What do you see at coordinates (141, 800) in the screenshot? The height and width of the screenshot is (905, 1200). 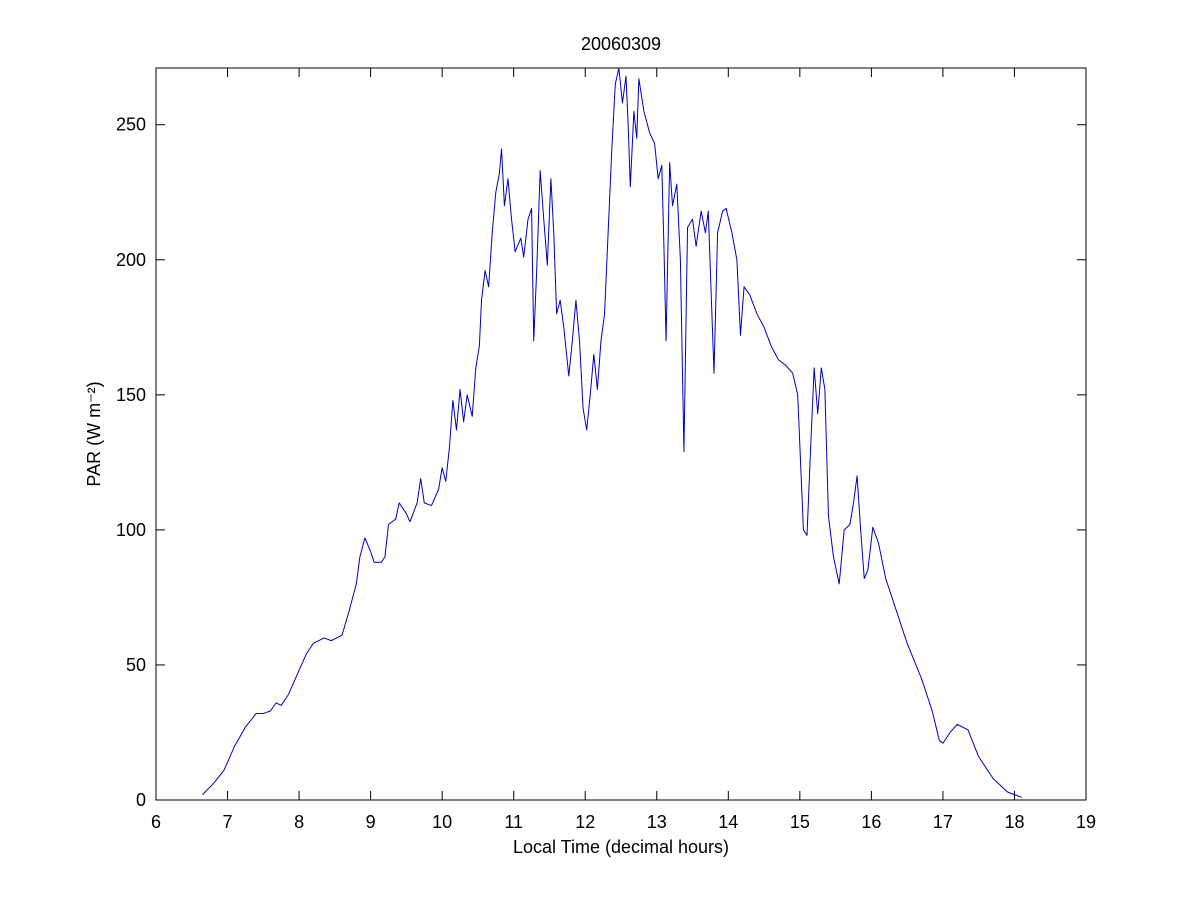 I see `y-tick-label: 0` at bounding box center [141, 800].